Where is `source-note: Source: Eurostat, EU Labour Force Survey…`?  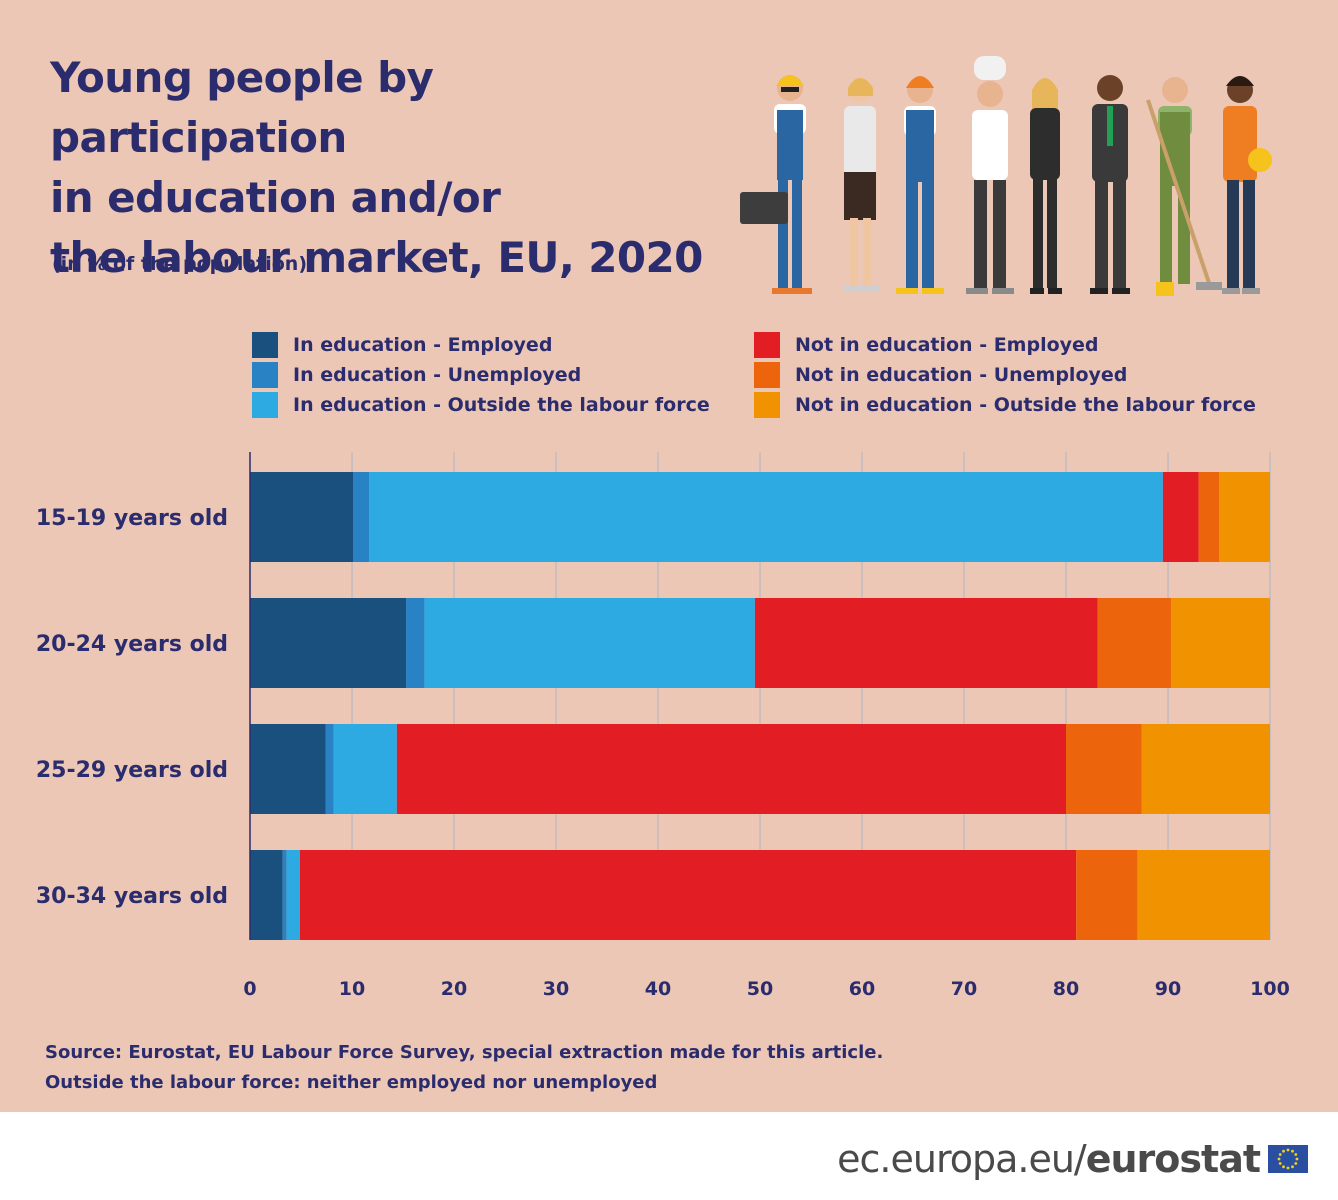
source-note: Source: Eurostat, EU Labour Force Survey… is located at coordinates (464, 1052).